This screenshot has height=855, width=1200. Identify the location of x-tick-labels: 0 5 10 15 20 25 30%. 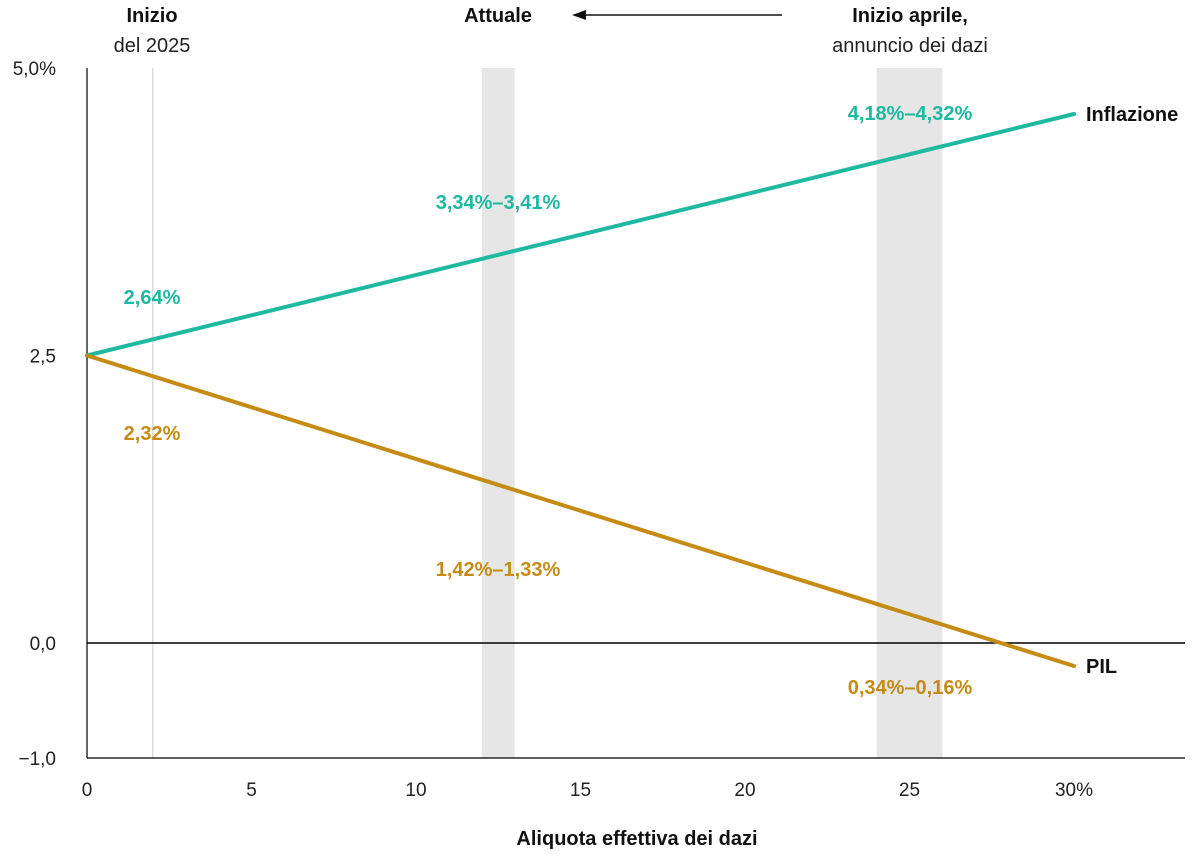
(587, 790).